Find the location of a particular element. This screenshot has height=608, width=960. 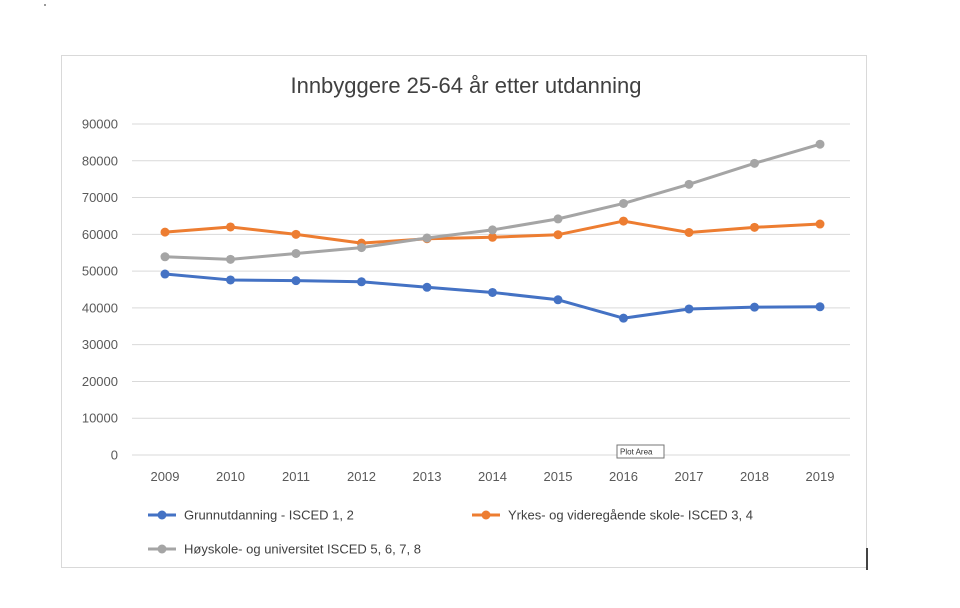

x-tick-label: 2011 is located at coordinates (296, 476).